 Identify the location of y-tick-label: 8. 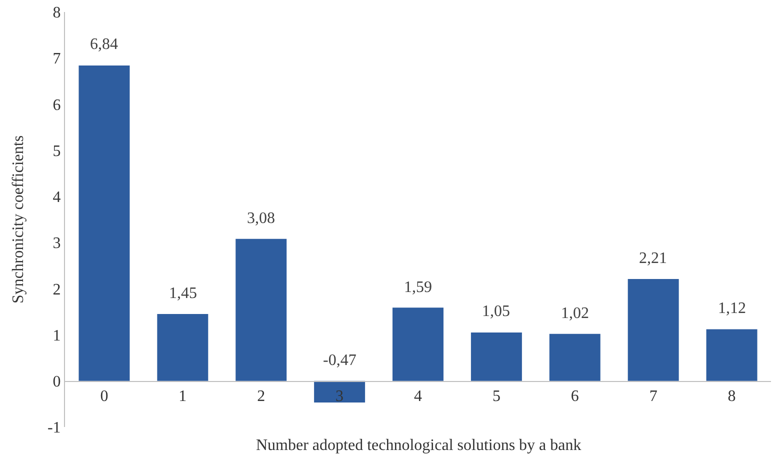
(56, 13).